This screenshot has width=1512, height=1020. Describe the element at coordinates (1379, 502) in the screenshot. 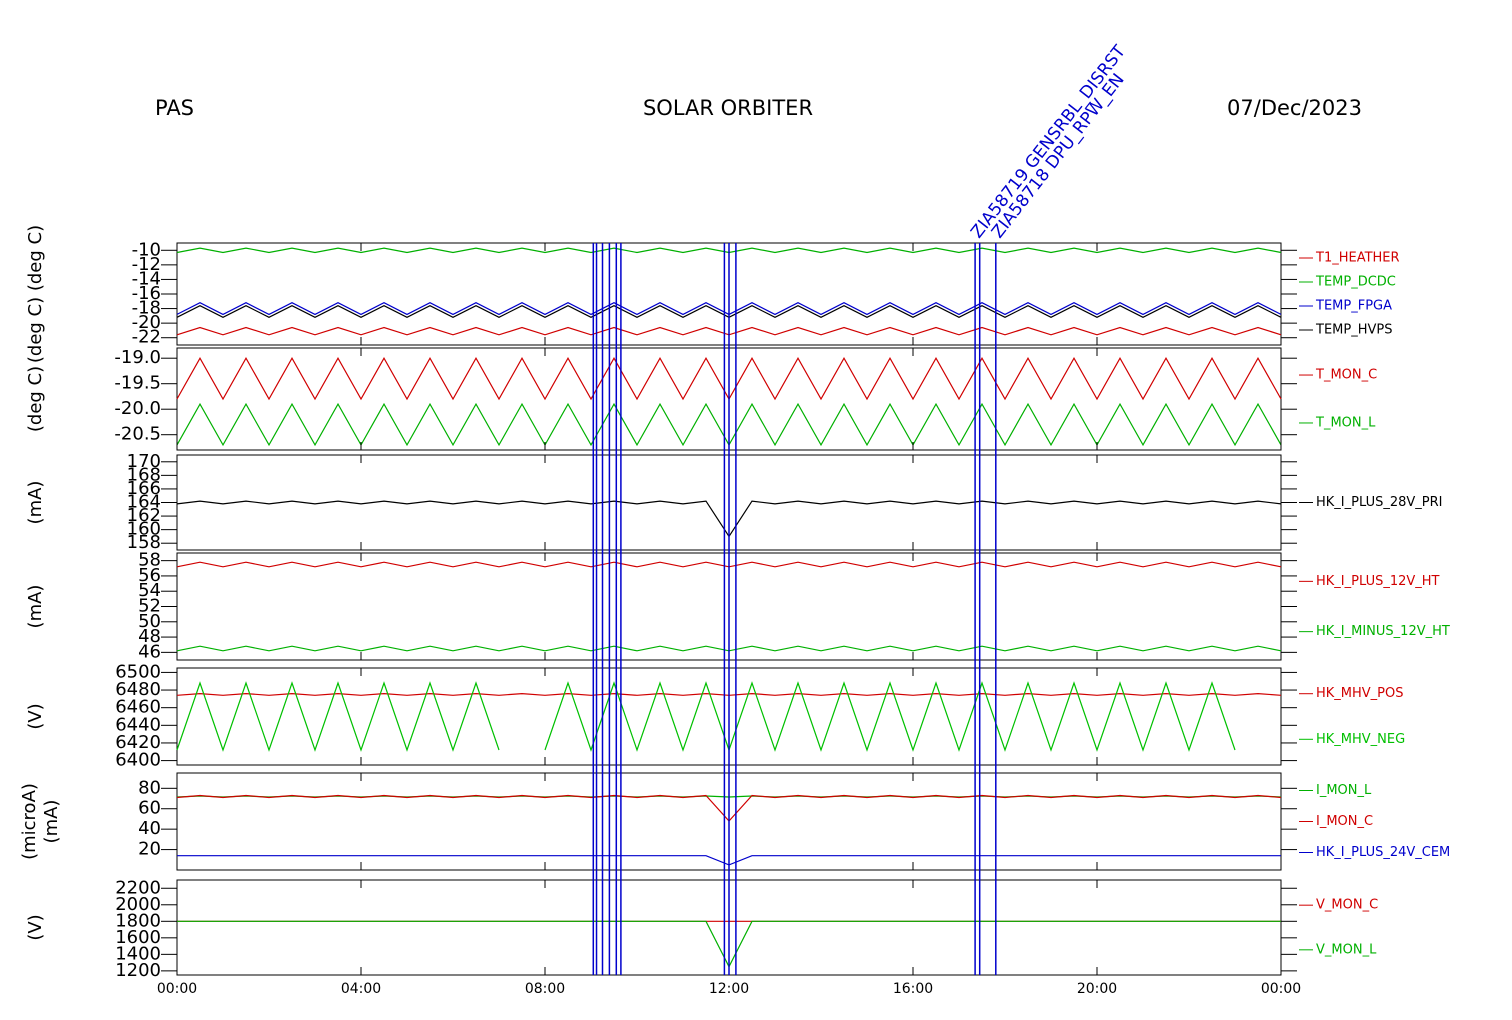

I see `legend-label: HK_I_PLUS_28V_PRI` at that location.